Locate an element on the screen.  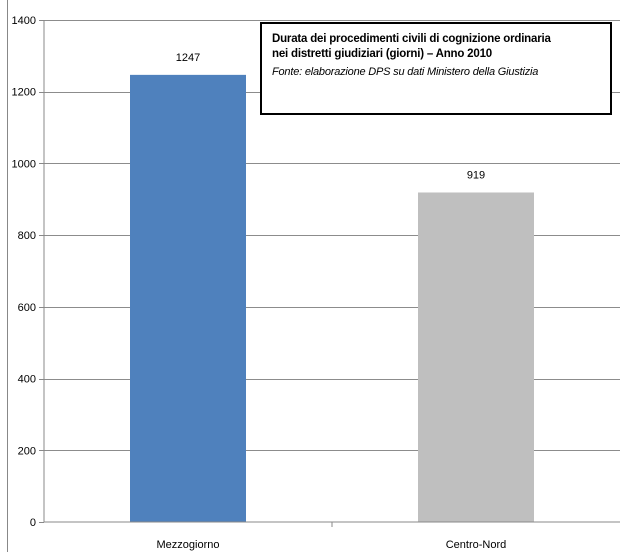
data-label: 1247 is located at coordinates (188, 58).